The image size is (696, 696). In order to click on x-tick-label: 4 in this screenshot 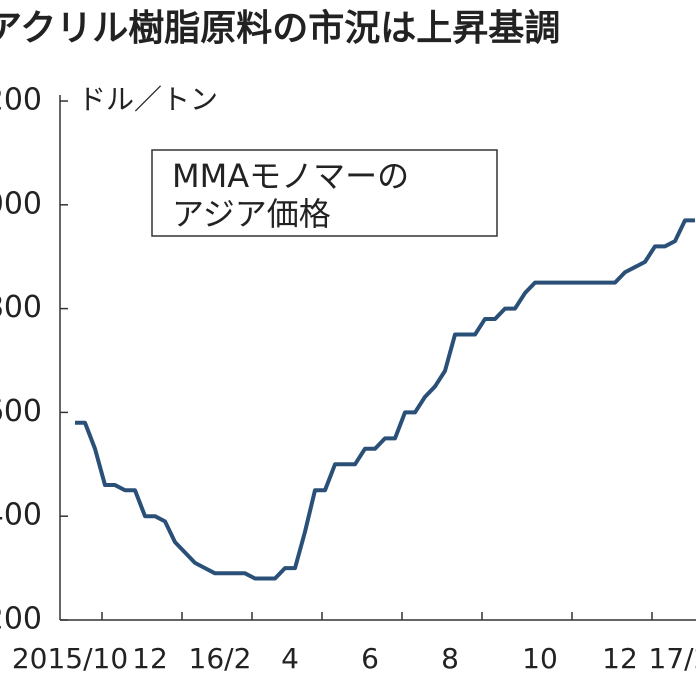, I will do `click(290, 658)`.